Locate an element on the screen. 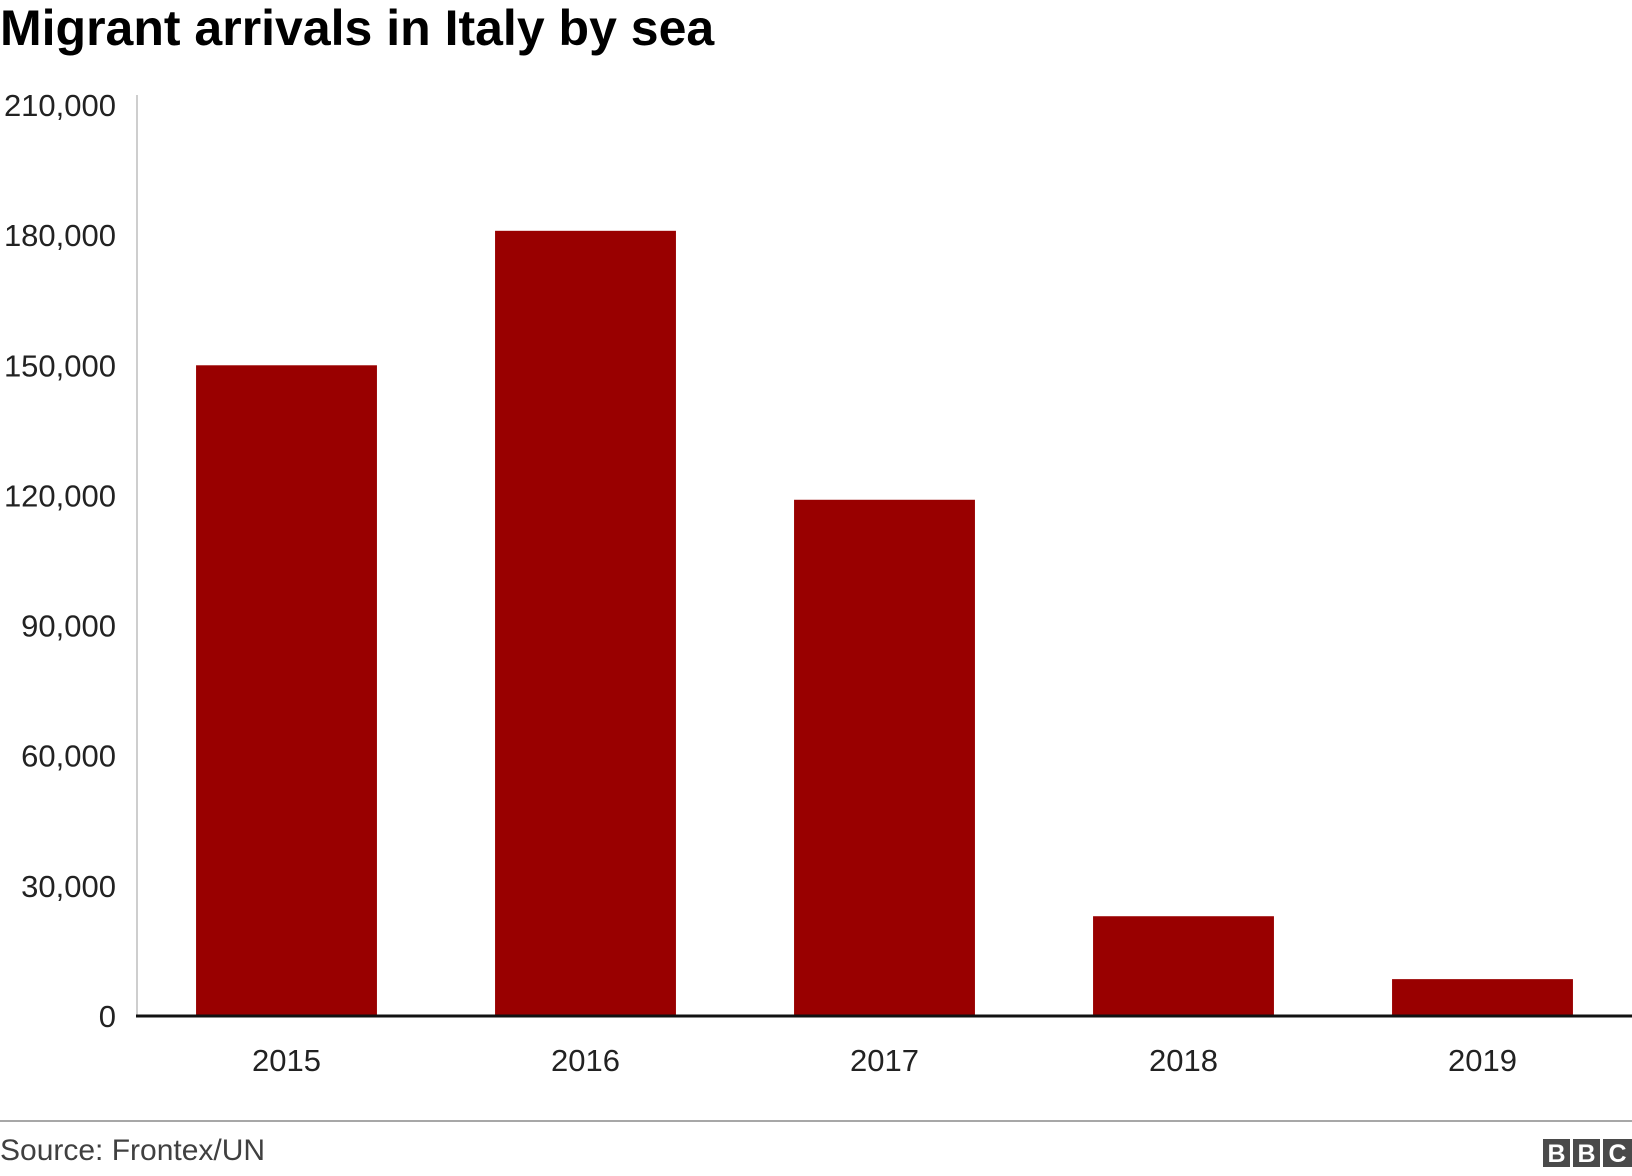 This screenshot has height=1176, width=1632. bar-2015 is located at coordinates (286, 690).